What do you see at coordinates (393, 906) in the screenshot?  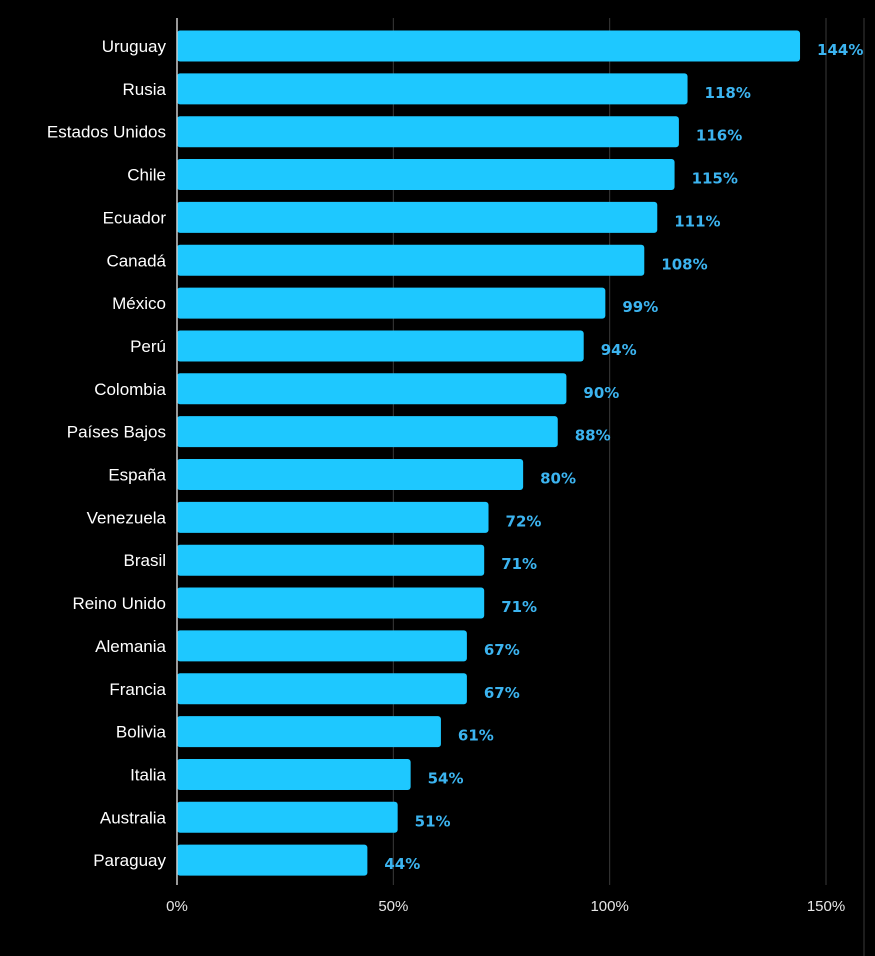 I see `x-tick-label-1: 50%` at bounding box center [393, 906].